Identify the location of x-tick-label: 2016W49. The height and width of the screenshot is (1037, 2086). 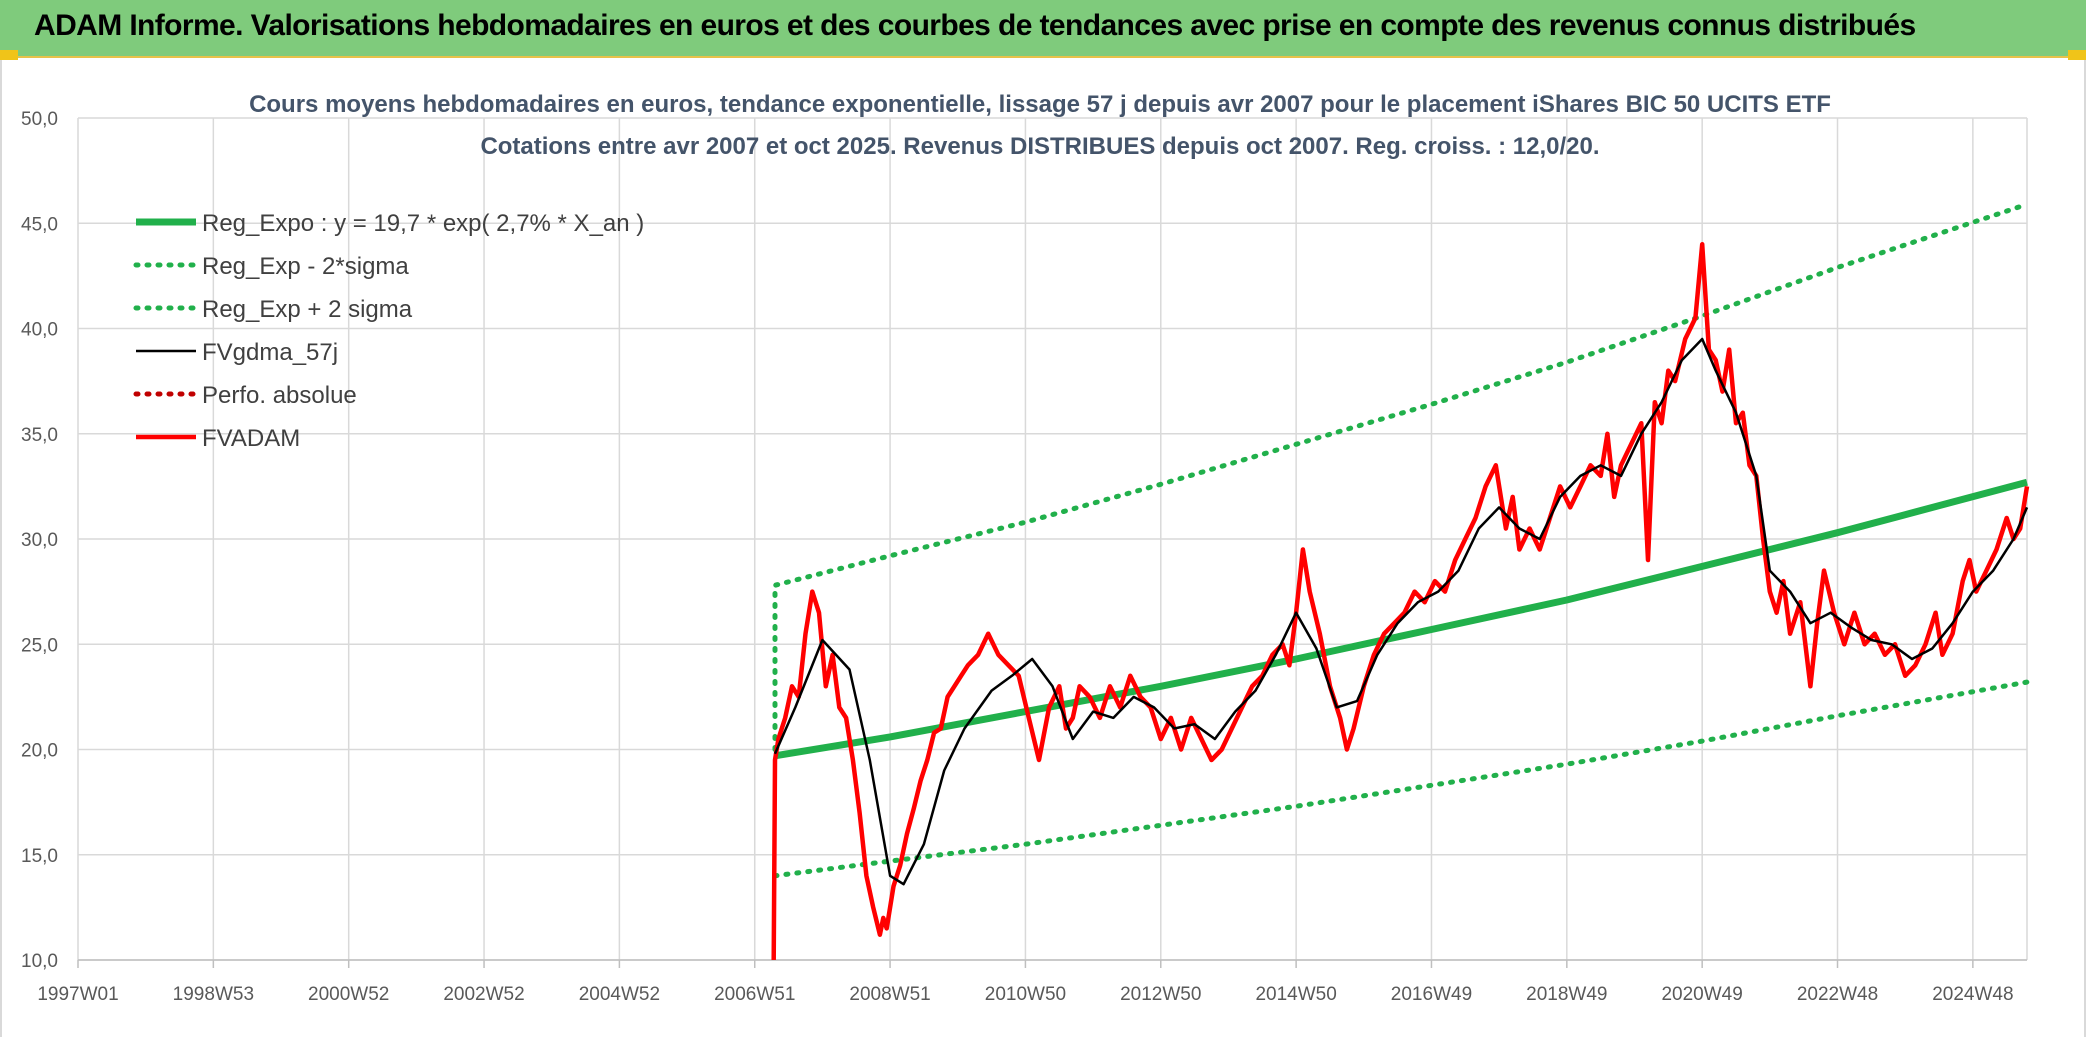
(1431, 994).